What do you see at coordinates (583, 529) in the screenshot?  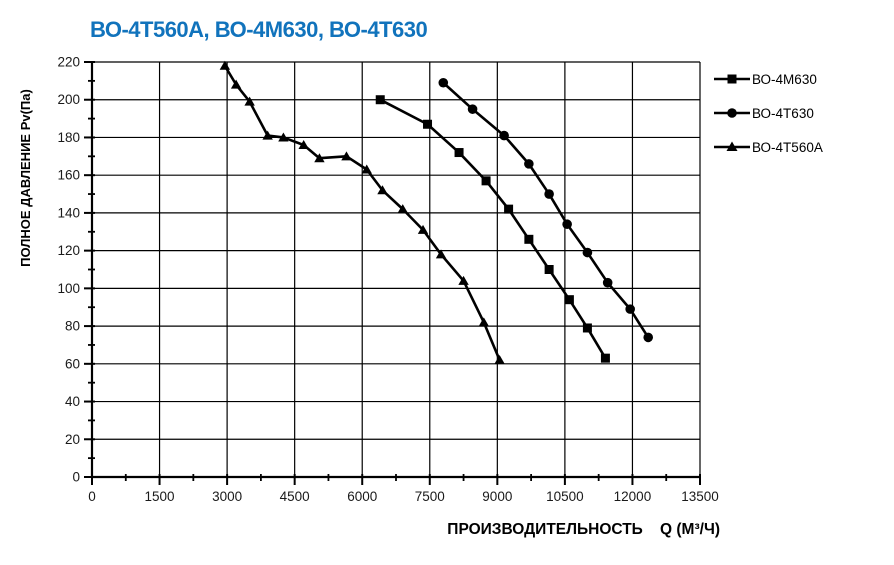 I see `x-axis-title: ПРОИЗВОДИТЕЛЬНОСТЬ Q (М³/Ч)` at bounding box center [583, 529].